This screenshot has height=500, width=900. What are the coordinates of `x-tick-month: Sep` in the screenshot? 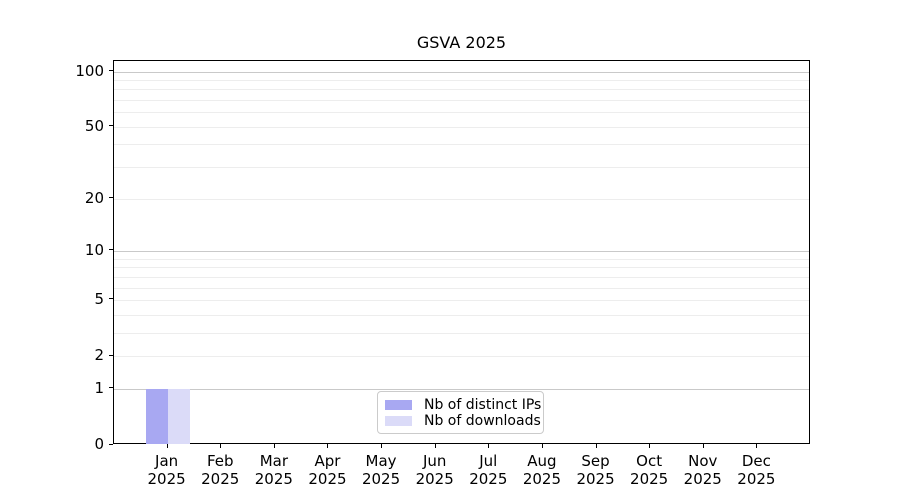 It's located at (595, 461).